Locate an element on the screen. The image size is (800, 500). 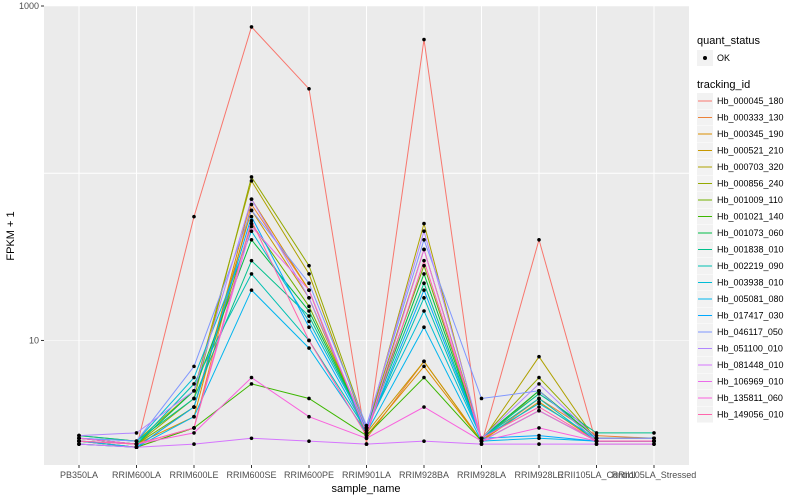
x-tick-label: RRII105LA_Stressed is located at coordinates (654, 475).